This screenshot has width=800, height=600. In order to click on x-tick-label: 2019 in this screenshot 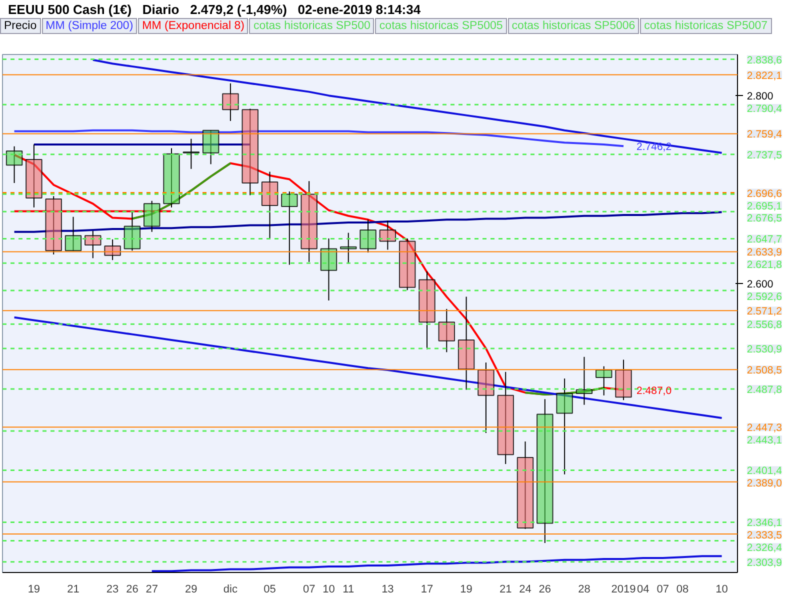, I will do `click(623, 590)`.